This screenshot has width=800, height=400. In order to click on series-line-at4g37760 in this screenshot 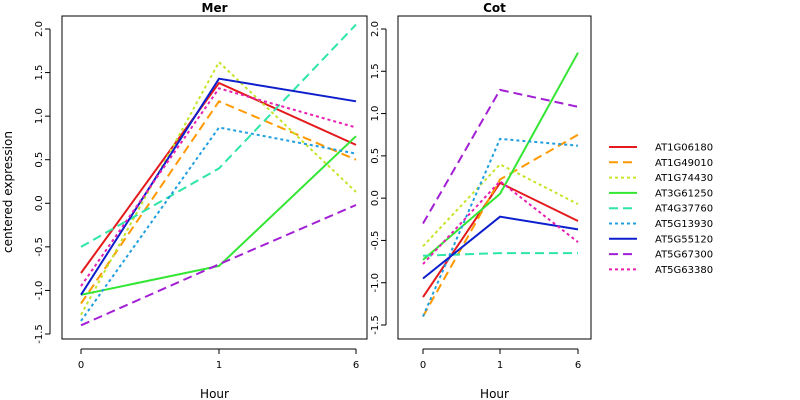, I will do `click(500, 254)`.